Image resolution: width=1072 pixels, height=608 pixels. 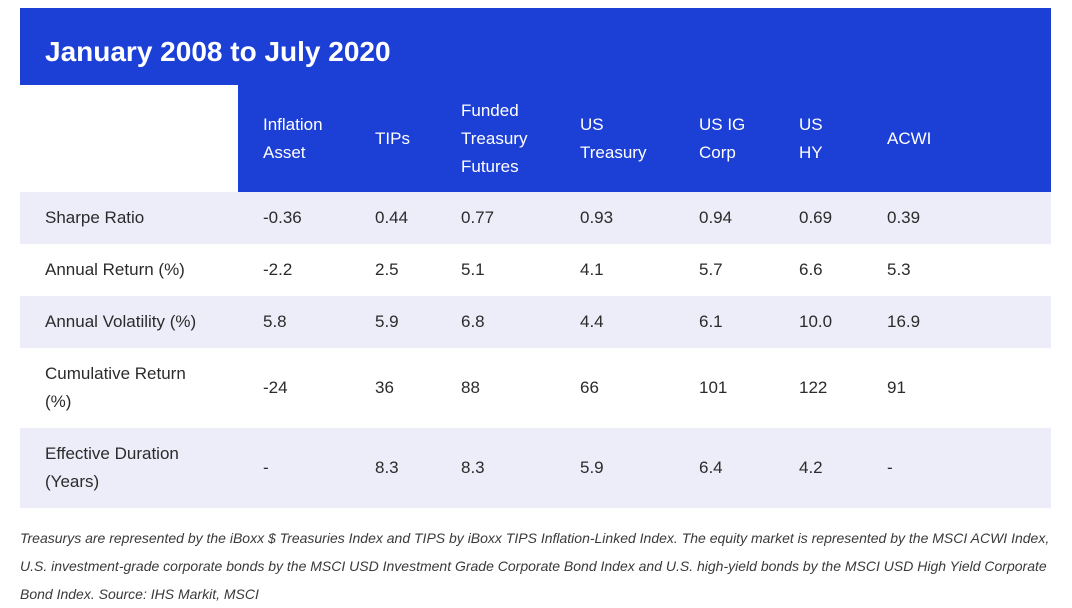 What do you see at coordinates (495, 270) in the screenshot?
I see `cell-funded-treasury-futures: 5.1` at bounding box center [495, 270].